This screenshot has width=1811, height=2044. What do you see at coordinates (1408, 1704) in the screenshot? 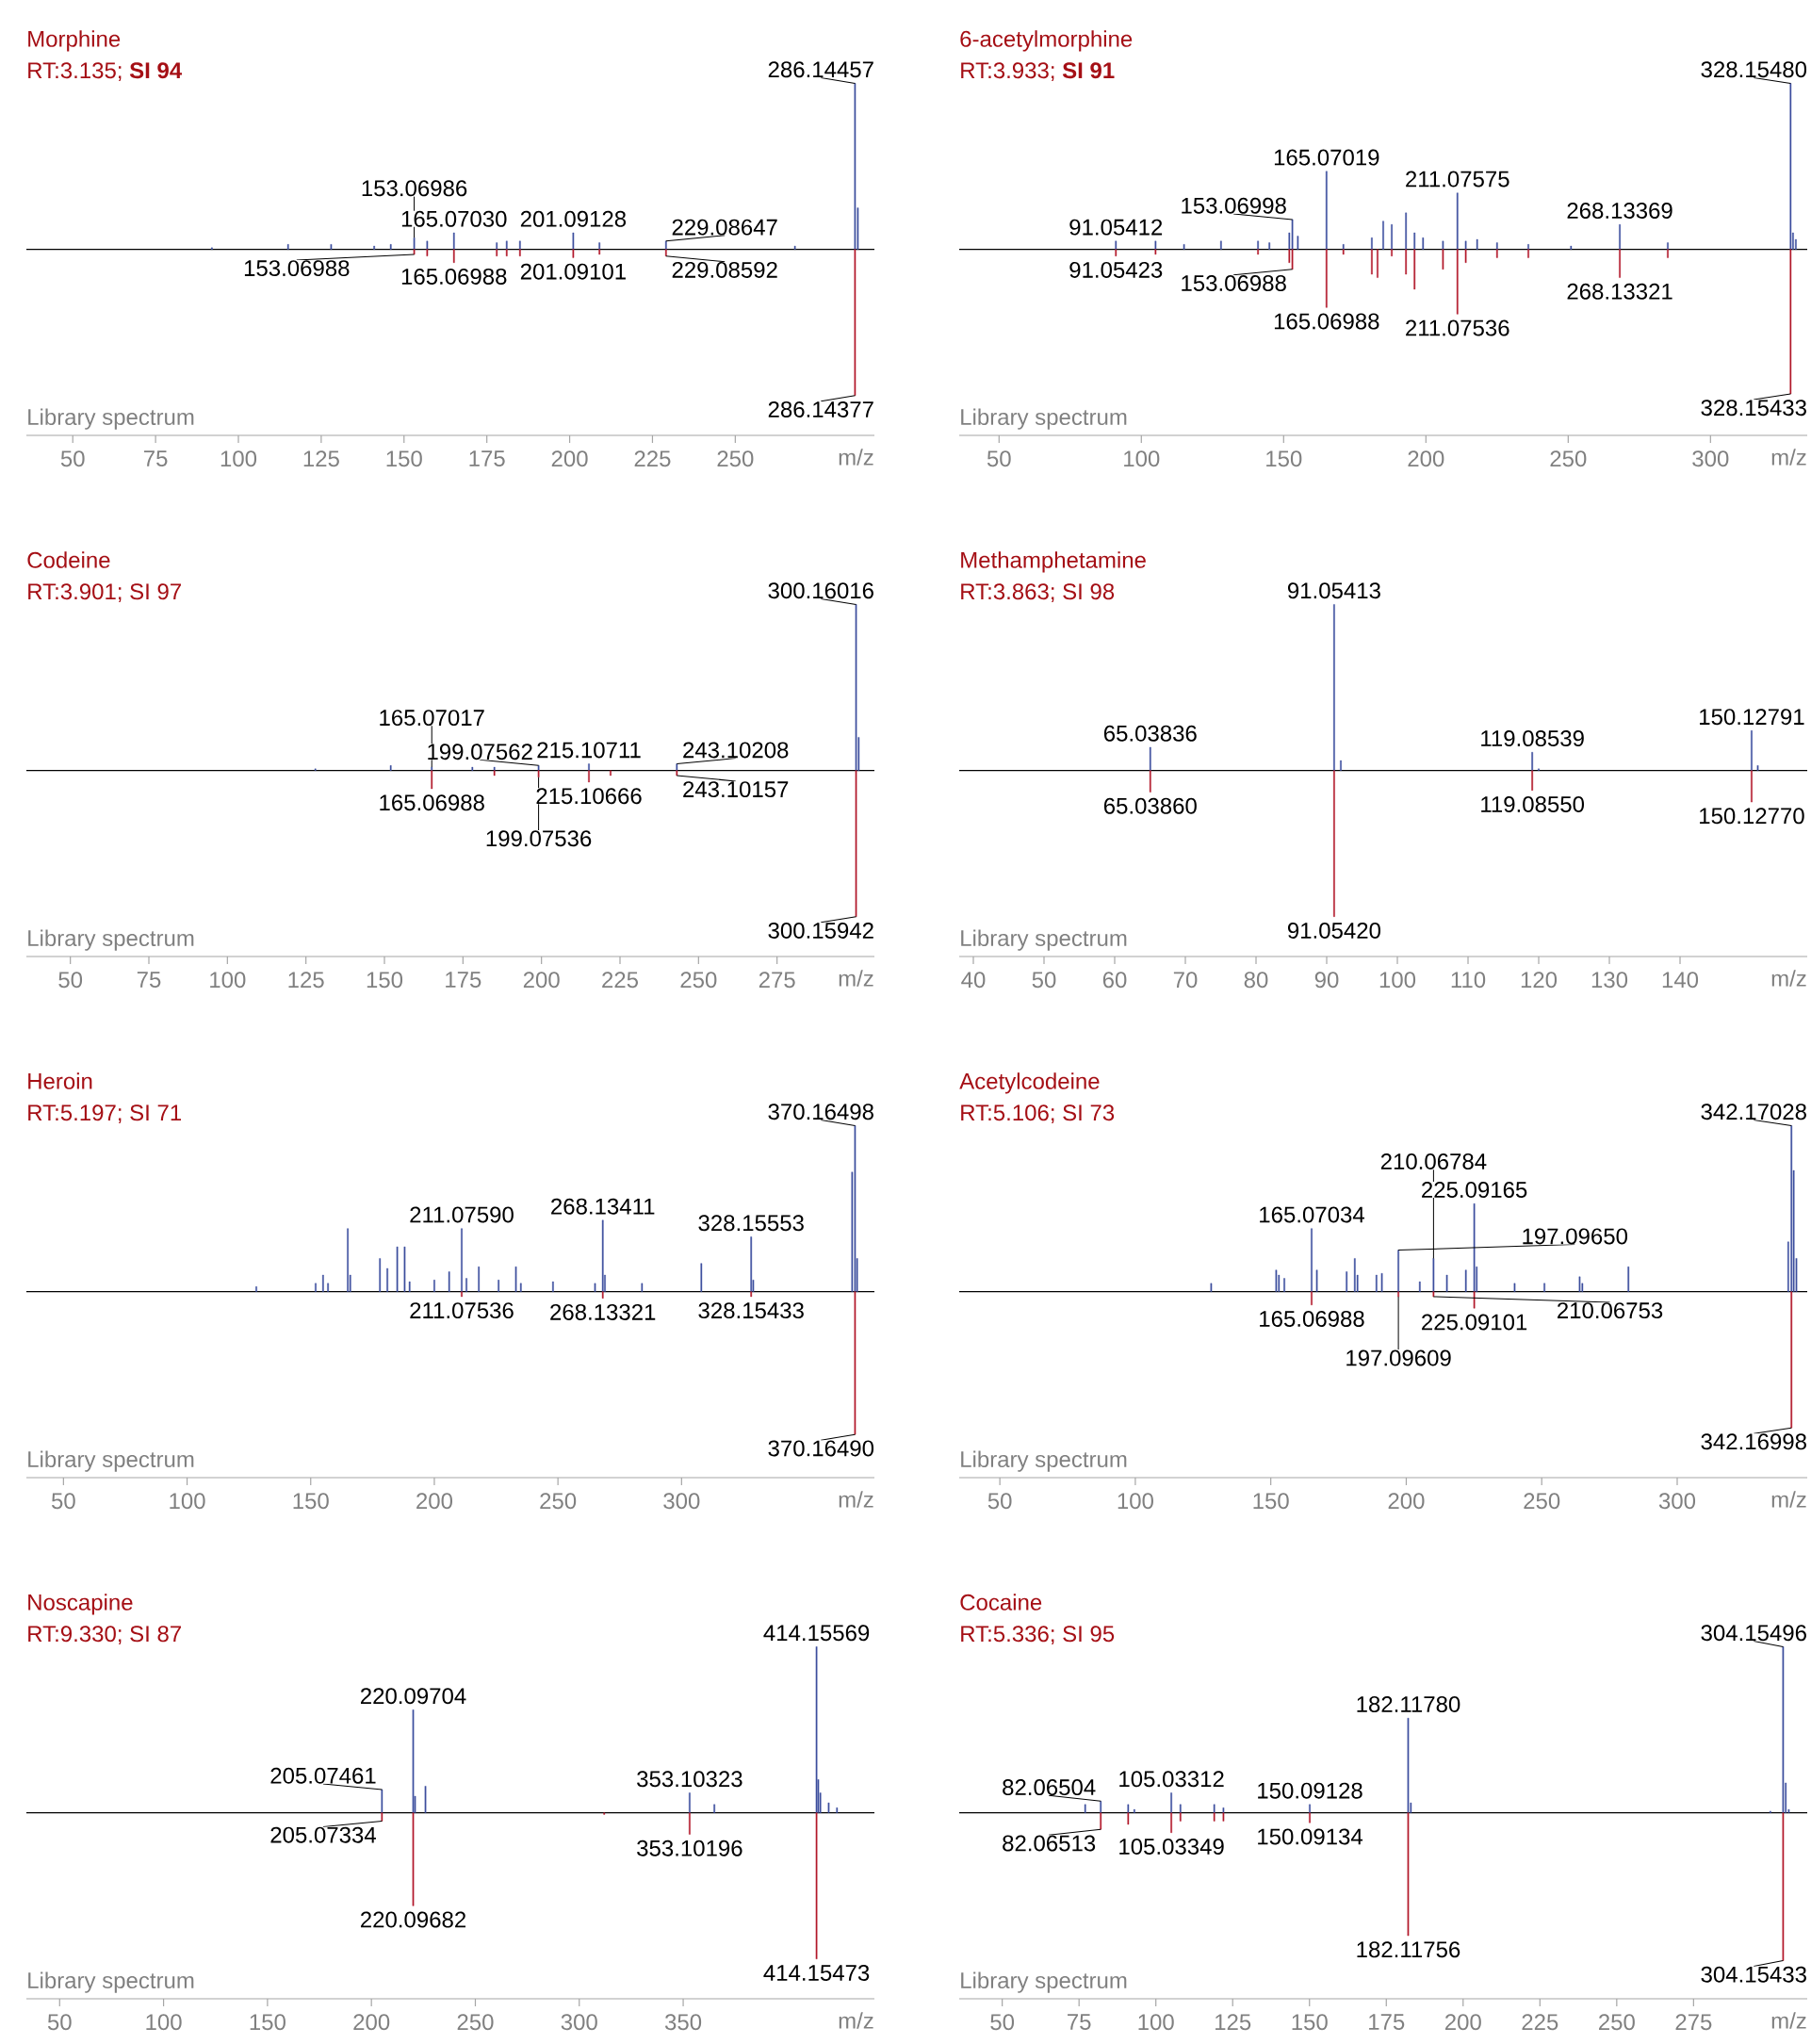
I see `annotation: 182.11780` at bounding box center [1408, 1704].